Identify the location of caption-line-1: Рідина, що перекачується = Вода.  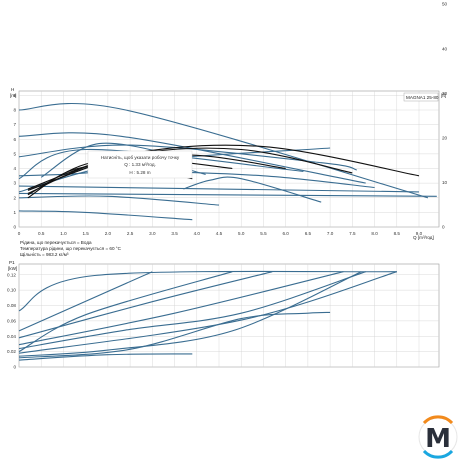
(56, 242).